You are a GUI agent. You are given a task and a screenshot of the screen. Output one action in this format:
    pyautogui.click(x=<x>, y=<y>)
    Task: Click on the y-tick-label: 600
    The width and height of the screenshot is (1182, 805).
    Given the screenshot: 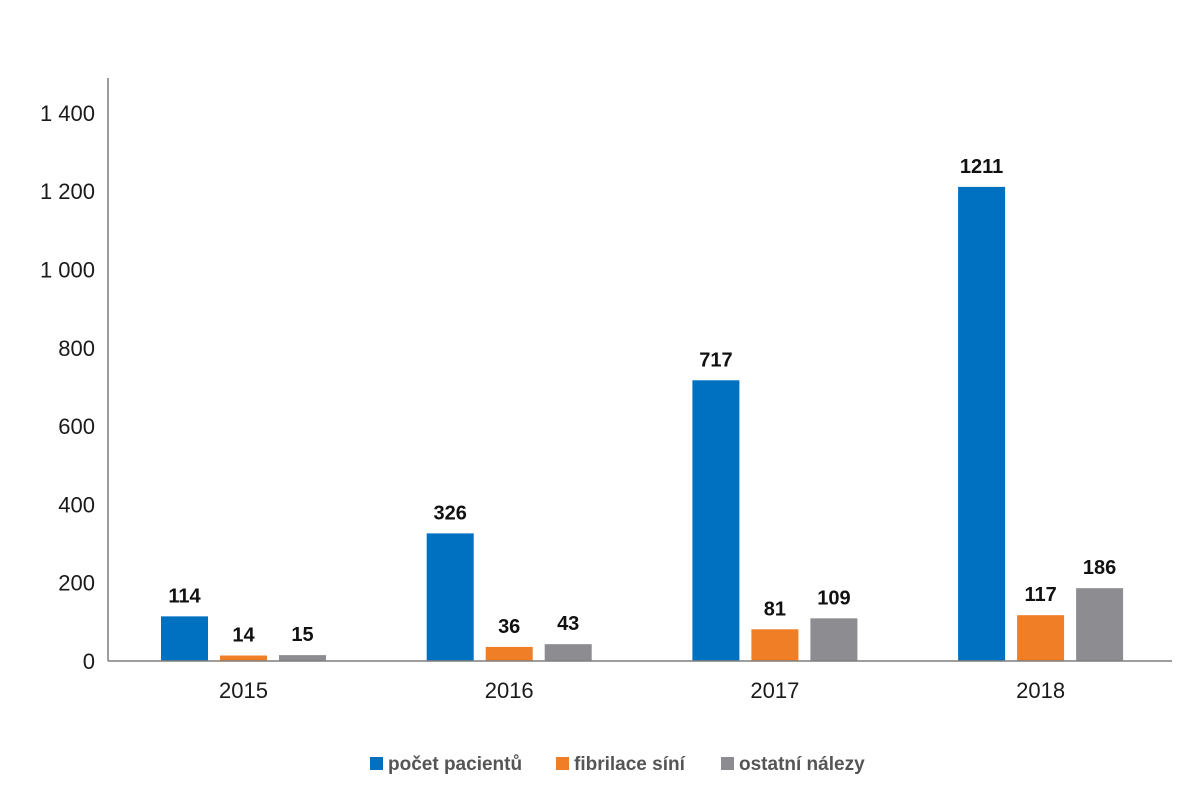 What is the action you would take?
    pyautogui.click(x=76, y=426)
    